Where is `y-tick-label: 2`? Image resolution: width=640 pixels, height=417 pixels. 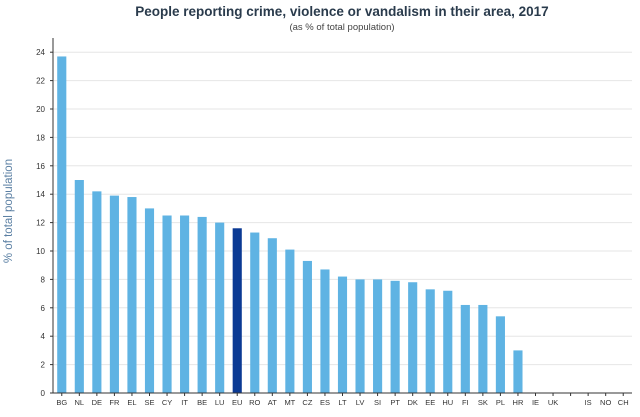
y-tick-label: 2 is located at coordinates (43, 365).